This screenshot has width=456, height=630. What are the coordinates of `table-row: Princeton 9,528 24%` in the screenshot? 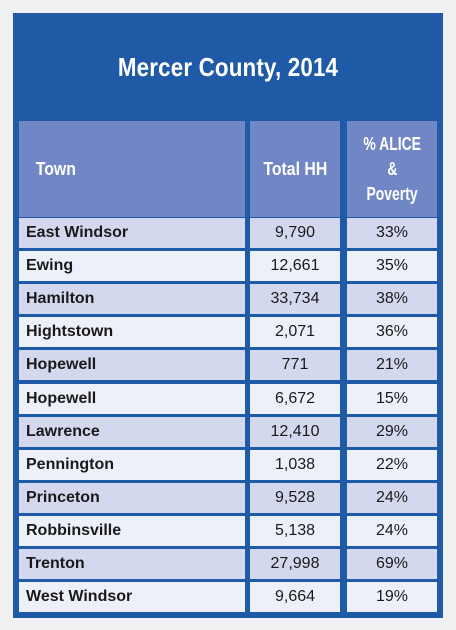 It's located at (228, 497).